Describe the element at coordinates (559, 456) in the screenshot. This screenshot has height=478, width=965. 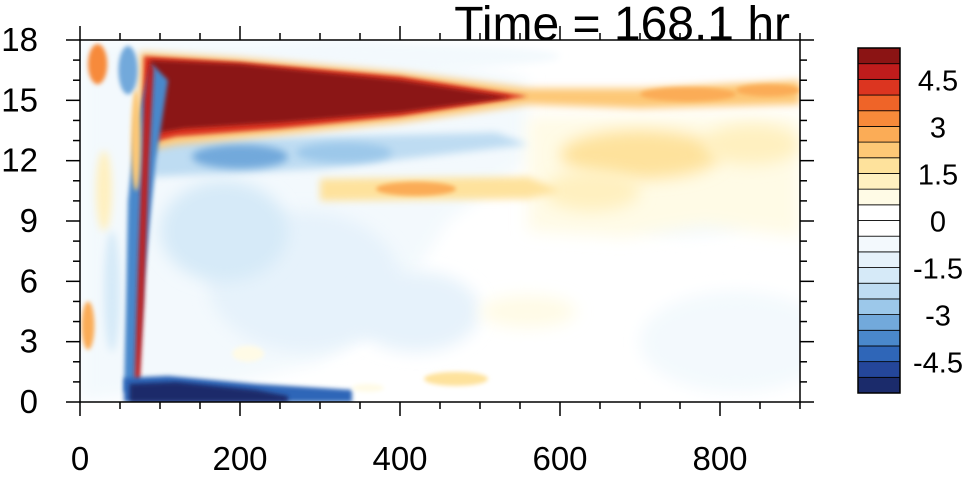
I see `x-tick-label: 600` at that location.